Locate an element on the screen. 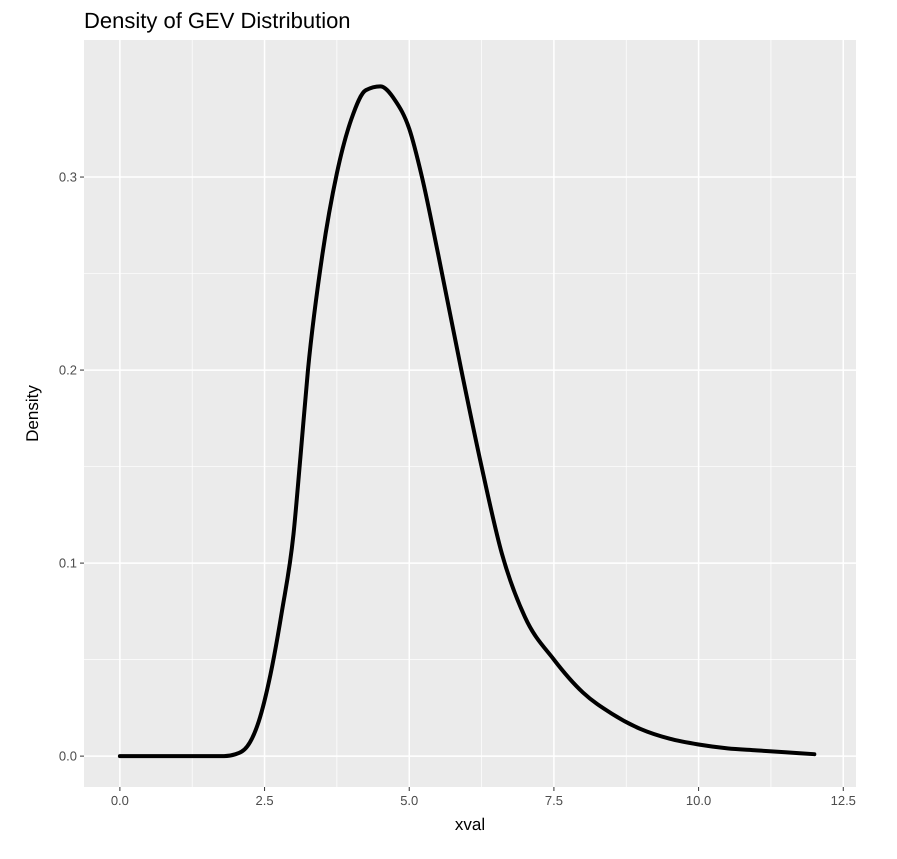 Image resolution: width=897 pixels, height=859 pixels. x-tick-label: 7.5 is located at coordinates (553, 800).